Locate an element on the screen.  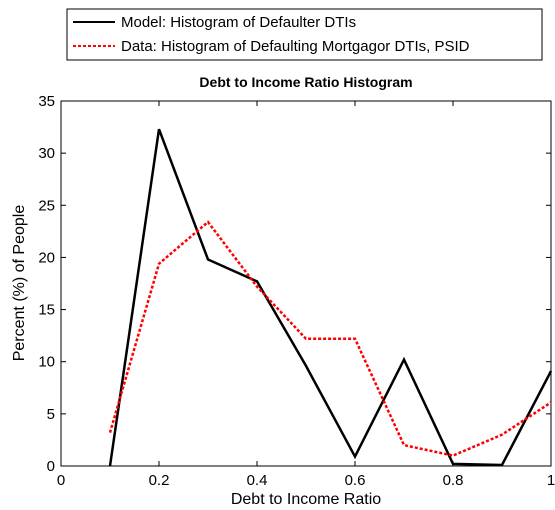
x-tick-label: 0.8 is located at coordinates (453, 480).